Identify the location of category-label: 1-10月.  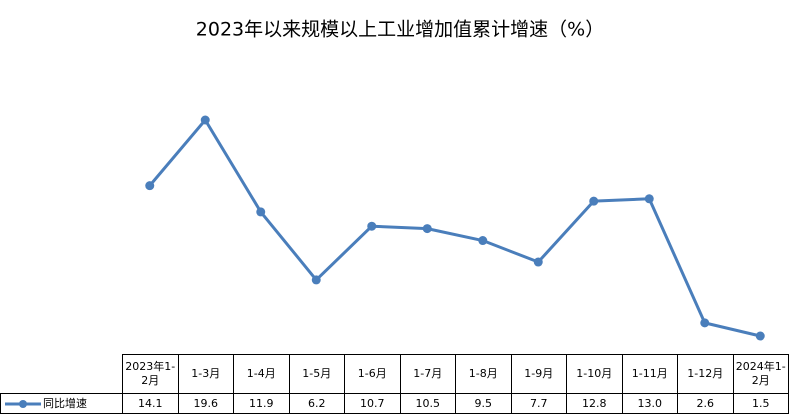
(594, 374).